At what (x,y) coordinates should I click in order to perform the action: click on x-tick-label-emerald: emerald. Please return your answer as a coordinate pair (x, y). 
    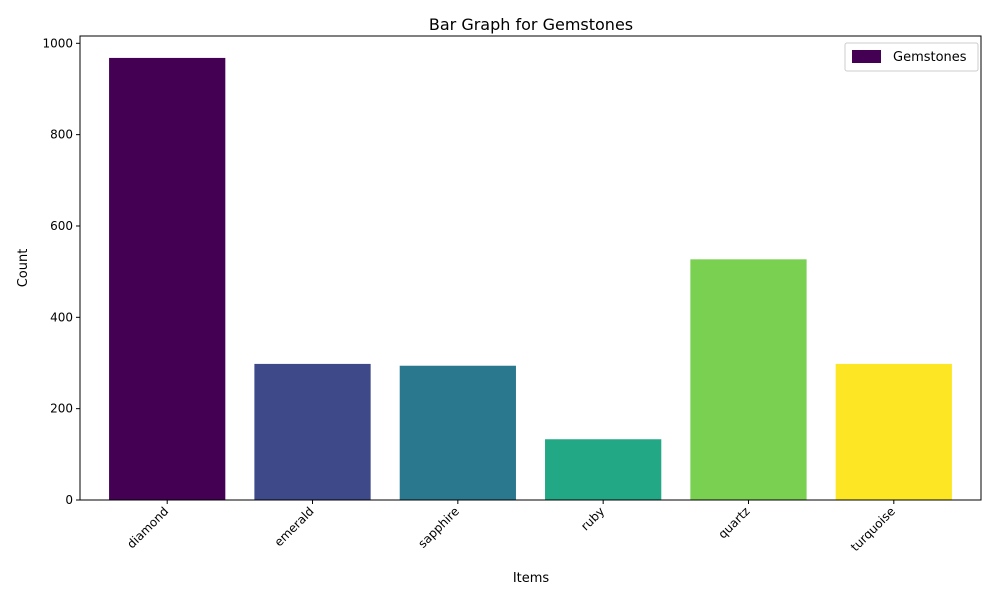
    Looking at the image, I should click on (294, 526).